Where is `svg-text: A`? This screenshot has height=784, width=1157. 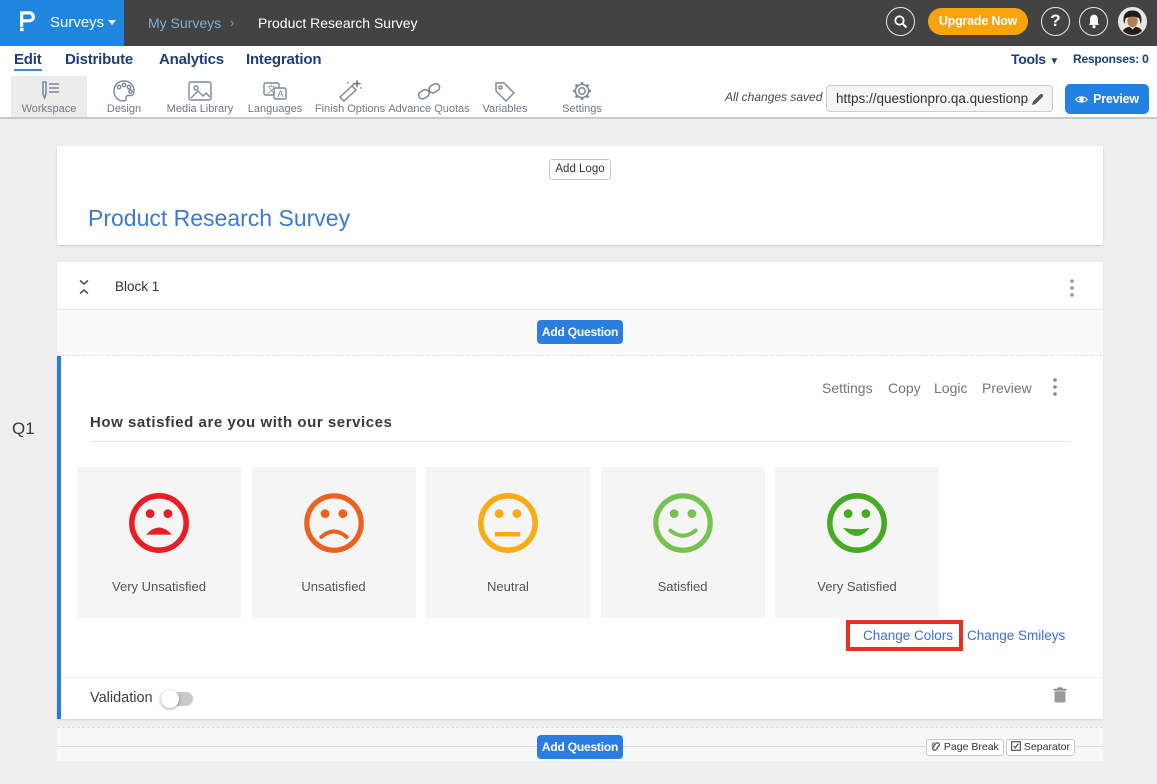
svg-text: A is located at coordinates (281, 94).